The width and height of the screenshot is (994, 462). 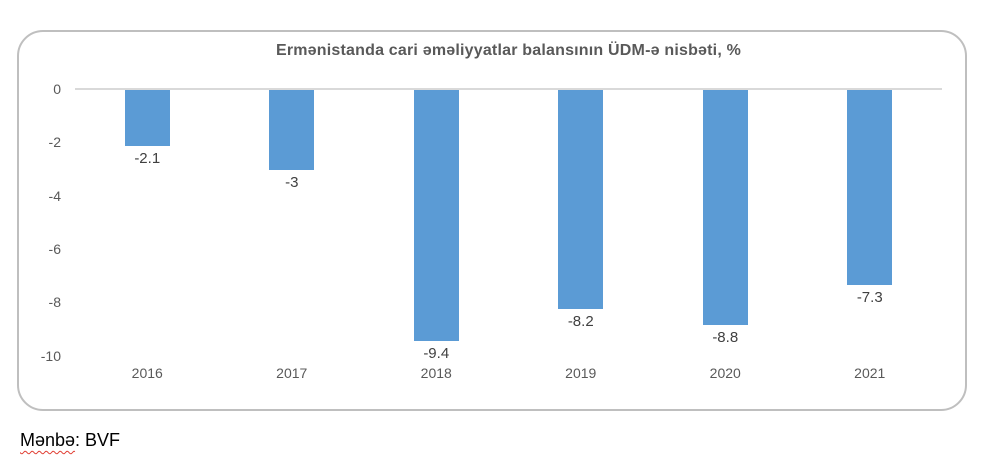 What do you see at coordinates (725, 207) in the screenshot?
I see `bar-2020` at bounding box center [725, 207].